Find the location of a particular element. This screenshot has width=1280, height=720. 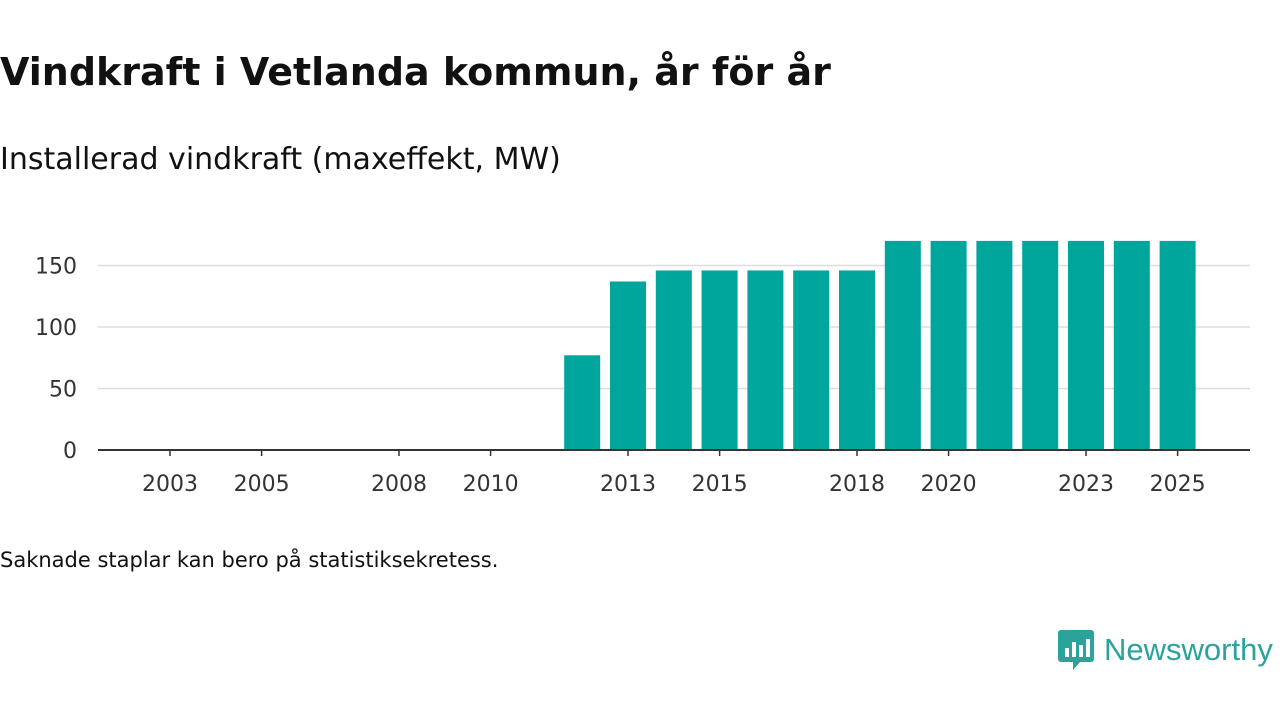

bar-2018 is located at coordinates (857, 360).